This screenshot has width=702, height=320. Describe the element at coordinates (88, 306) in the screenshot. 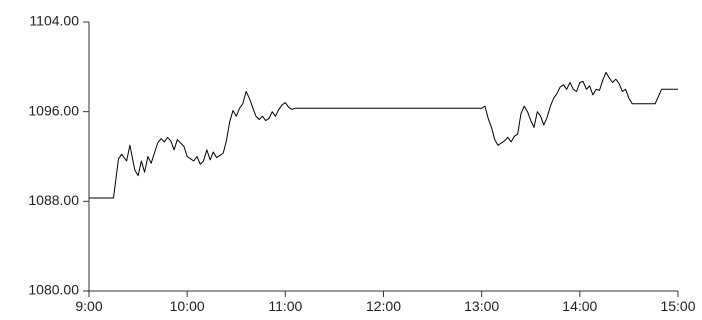

I see `x-tick-label: 9:00` at that location.